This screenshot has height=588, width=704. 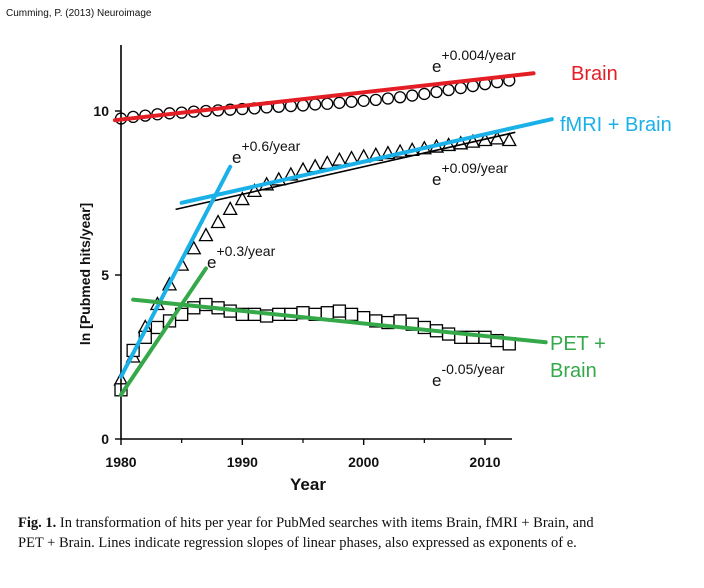 I want to click on y-tick-label: 10, so click(x=101, y=111).